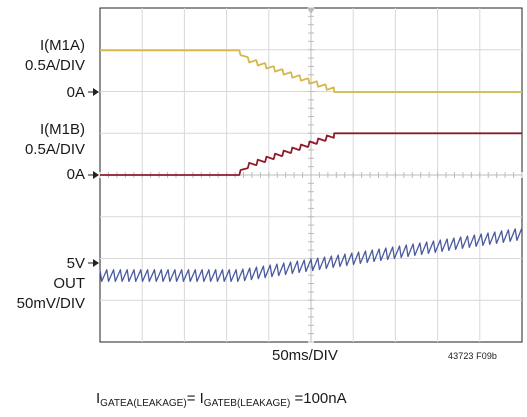 The width and height of the screenshot is (527, 417). I want to click on channel-3-zero-label: 5V, so click(75, 263).